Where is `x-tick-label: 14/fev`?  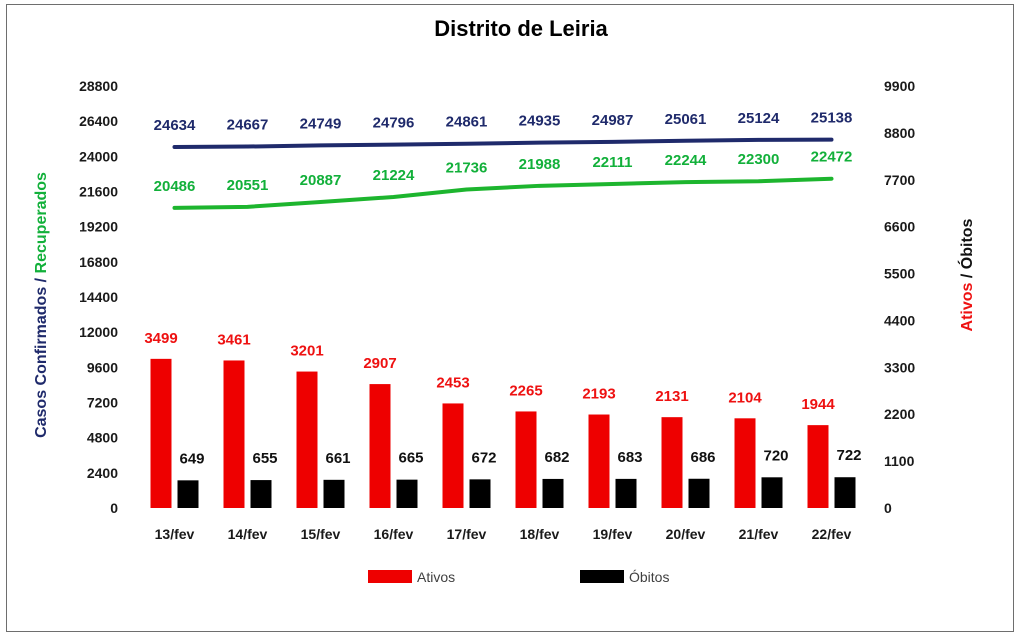
x-tick-label: 14/fev is located at coordinates (248, 534).